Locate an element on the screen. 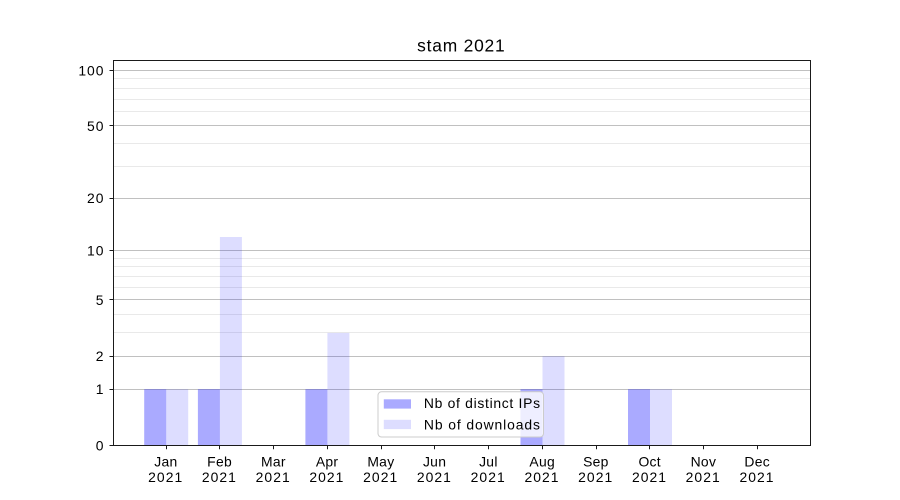 The height and width of the screenshot is (500, 900). svg-text: Oct is located at coordinates (649, 462).